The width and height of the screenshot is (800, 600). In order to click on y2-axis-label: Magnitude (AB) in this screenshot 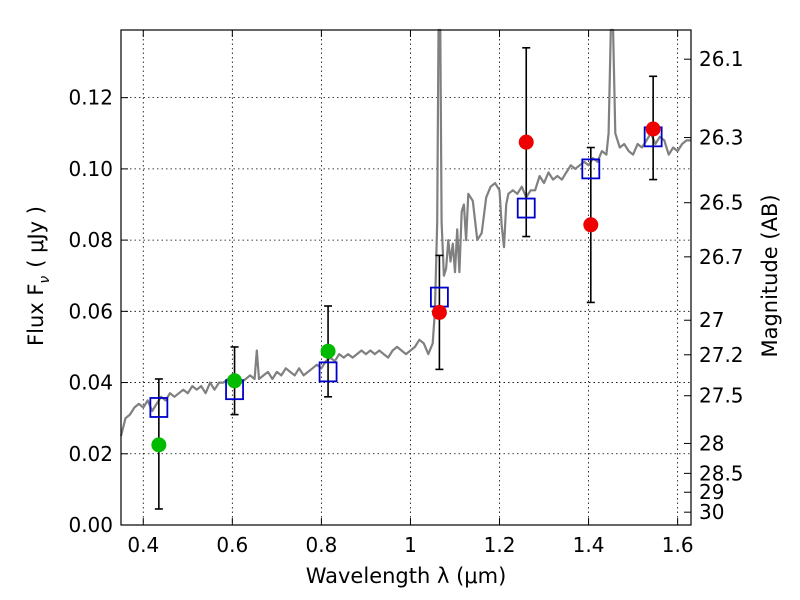, I will do `click(770, 275)`.